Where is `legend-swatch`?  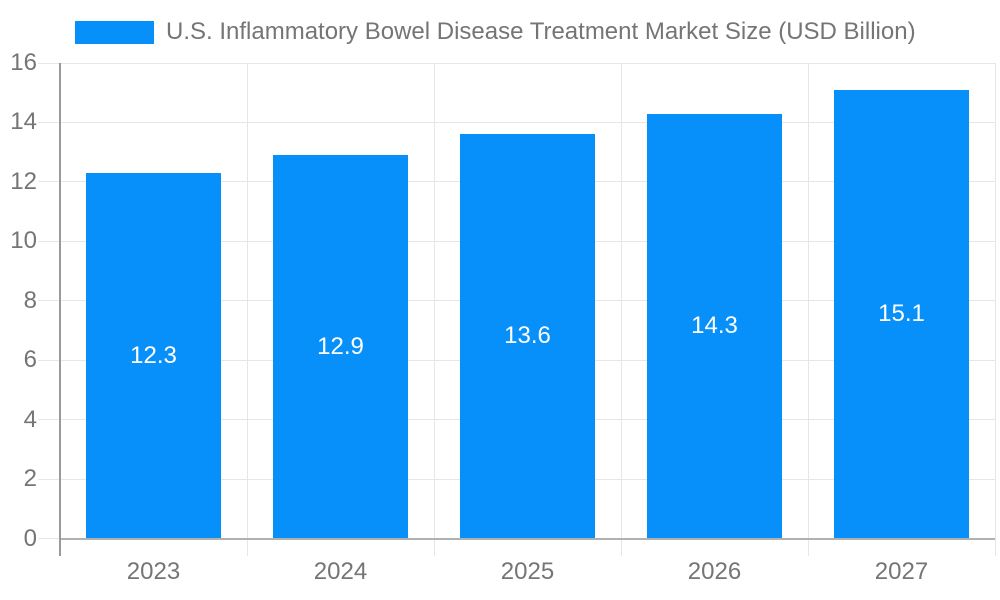 legend-swatch is located at coordinates (114, 32).